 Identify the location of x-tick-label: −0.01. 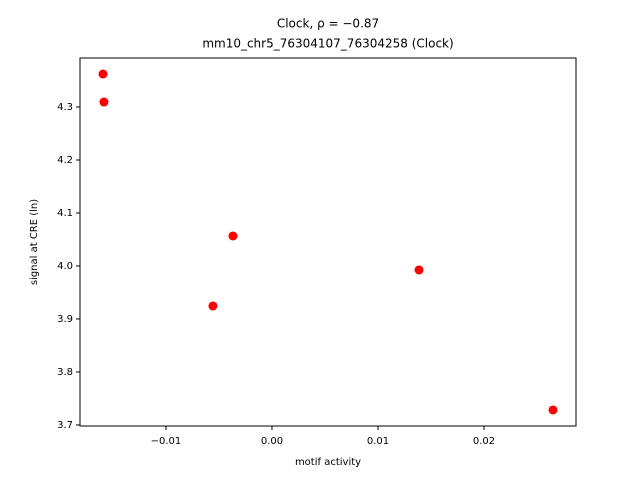
(166, 441).